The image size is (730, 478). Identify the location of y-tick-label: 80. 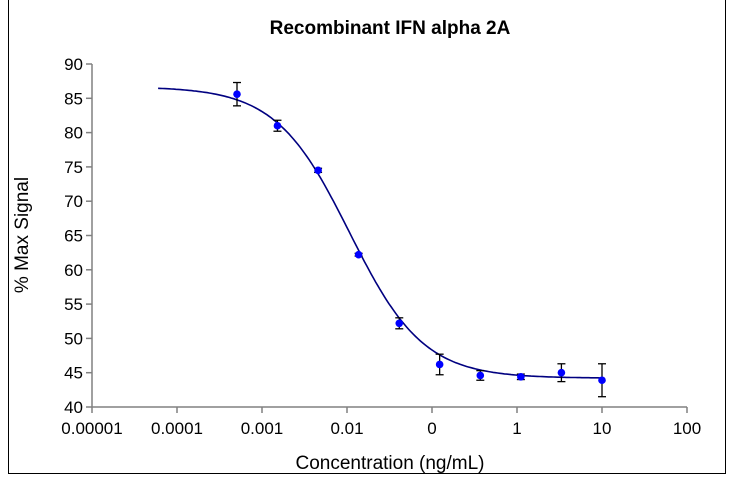
(73, 133).